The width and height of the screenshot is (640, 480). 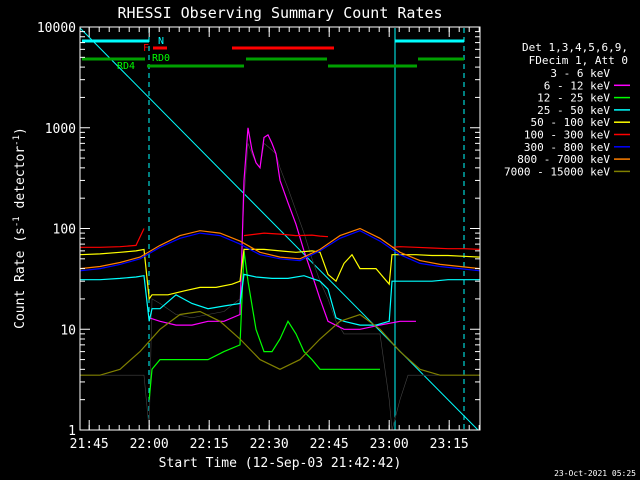 I want to click on x-tick-label: 22:45, so click(x=329, y=444).